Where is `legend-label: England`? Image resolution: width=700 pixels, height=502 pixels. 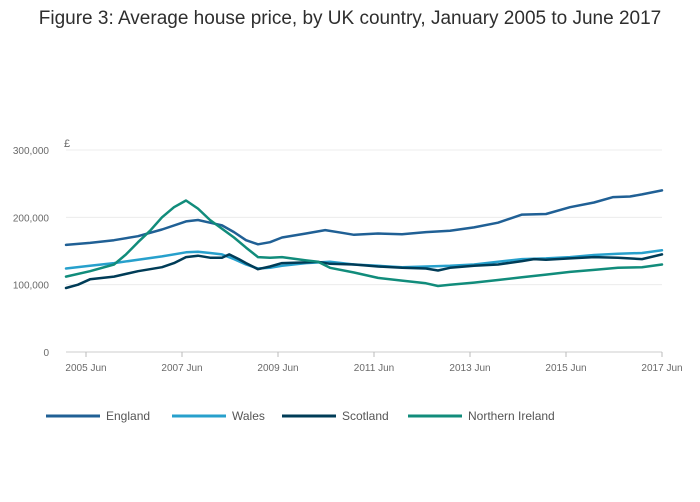
legend-label: England is located at coordinates (128, 416).